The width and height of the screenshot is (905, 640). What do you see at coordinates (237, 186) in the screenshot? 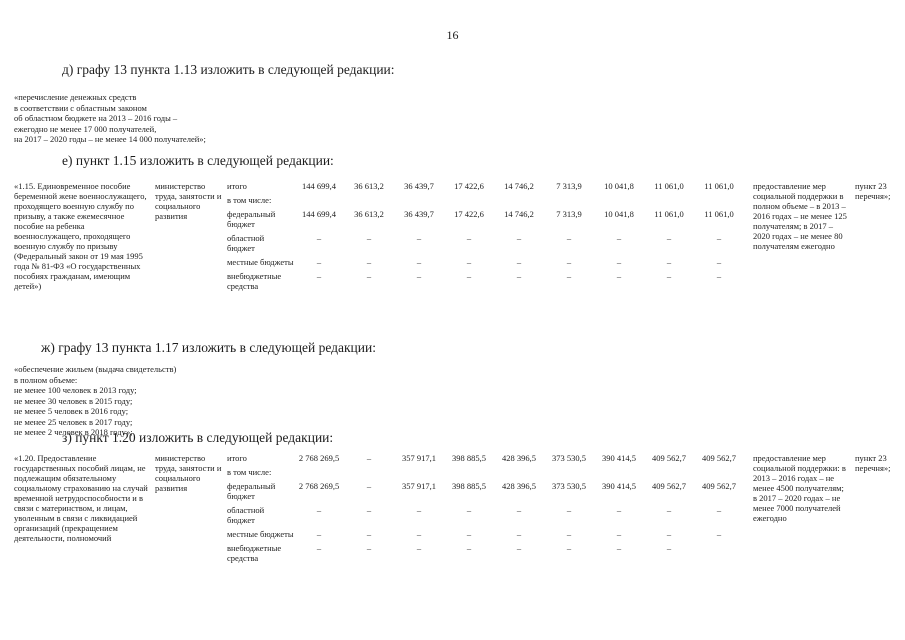
I see `row-label: итого` at bounding box center [237, 186].